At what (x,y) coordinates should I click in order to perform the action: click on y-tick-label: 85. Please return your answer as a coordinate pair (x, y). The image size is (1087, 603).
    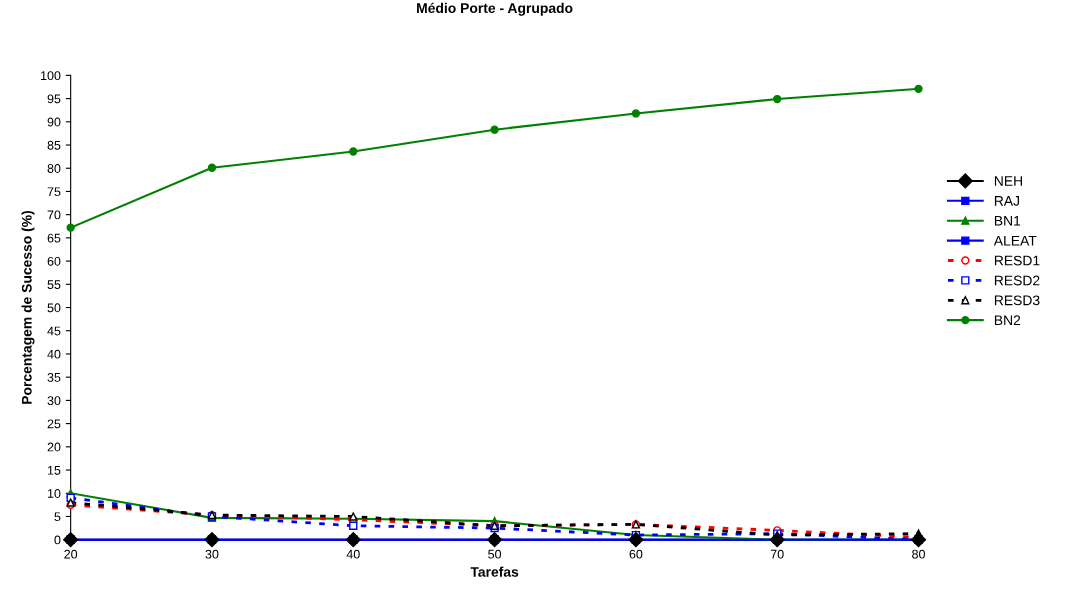
    Looking at the image, I should click on (54, 145).